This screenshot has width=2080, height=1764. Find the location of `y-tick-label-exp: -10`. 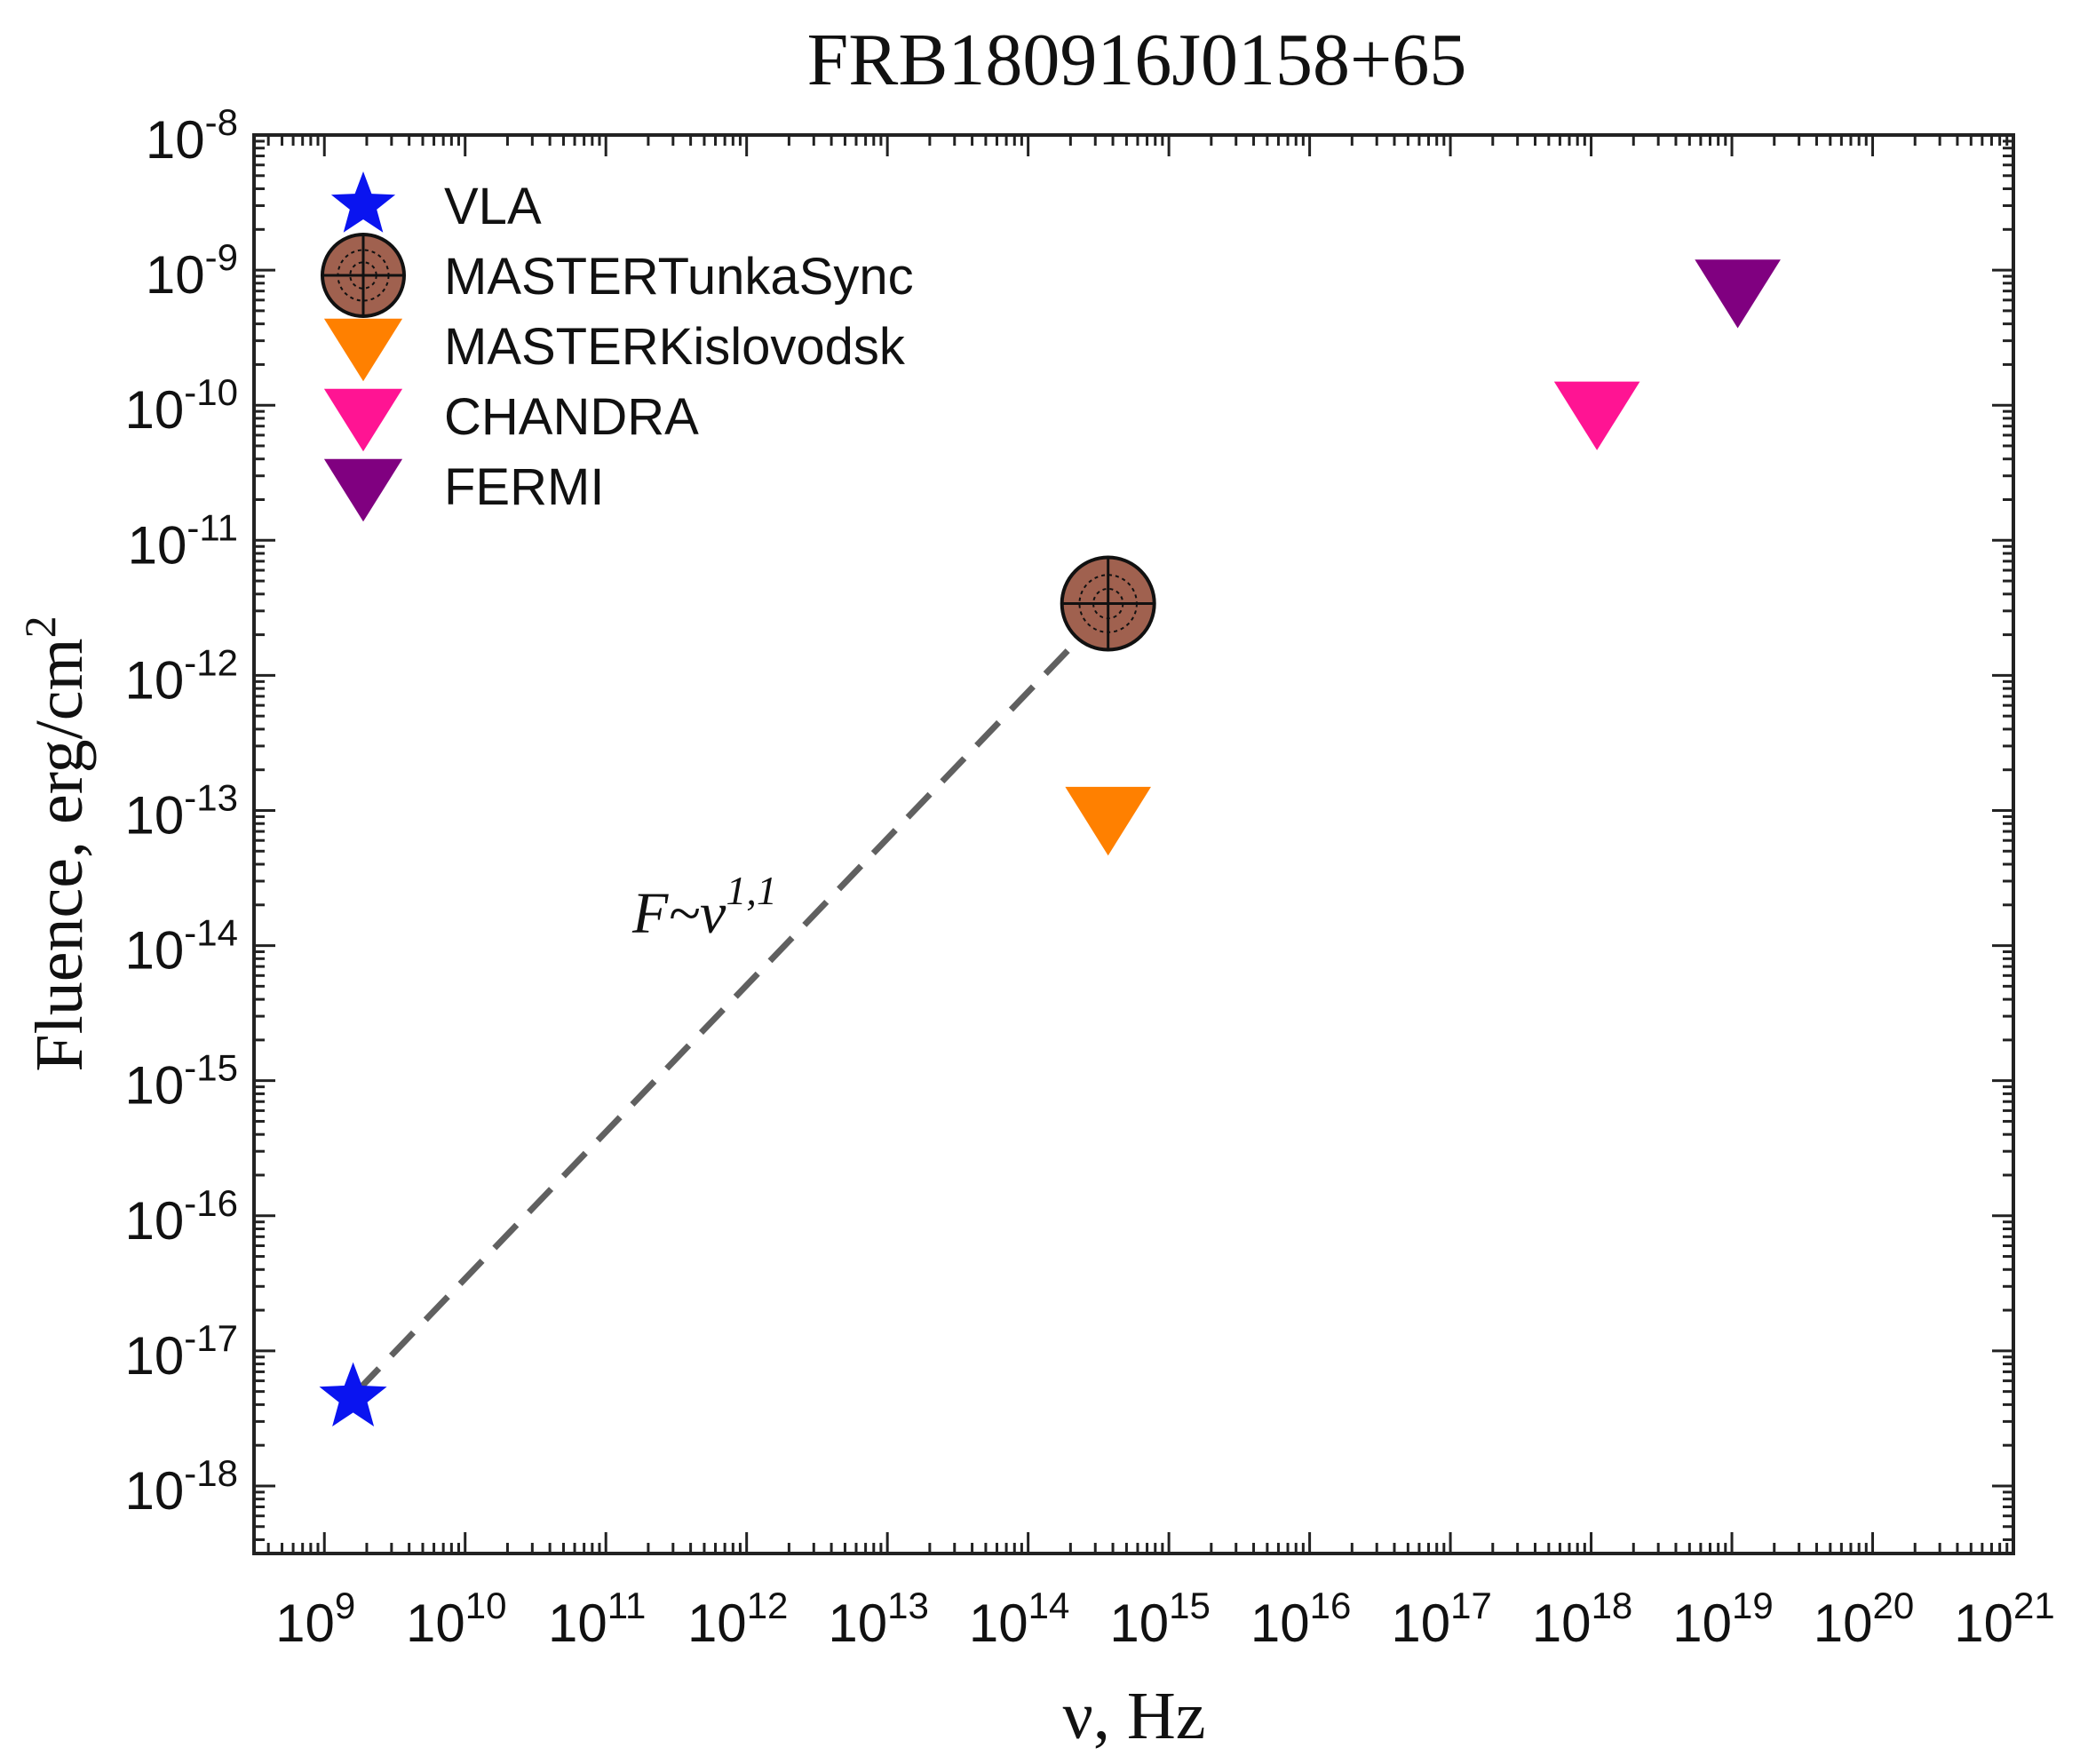

y-tick-label-exp: -10 is located at coordinates (211, 392).